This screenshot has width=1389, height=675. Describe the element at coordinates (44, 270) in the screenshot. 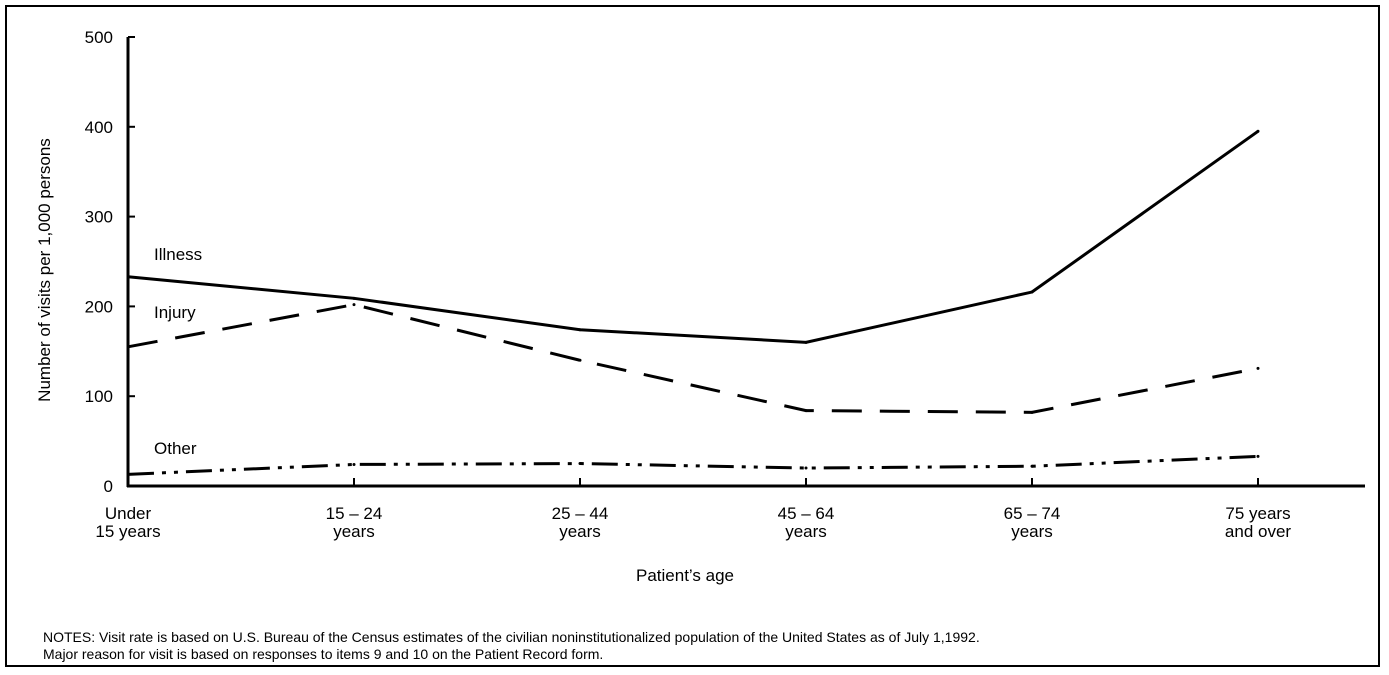

I see `y-axis-label: Number of visits per 1,000 persons` at that location.